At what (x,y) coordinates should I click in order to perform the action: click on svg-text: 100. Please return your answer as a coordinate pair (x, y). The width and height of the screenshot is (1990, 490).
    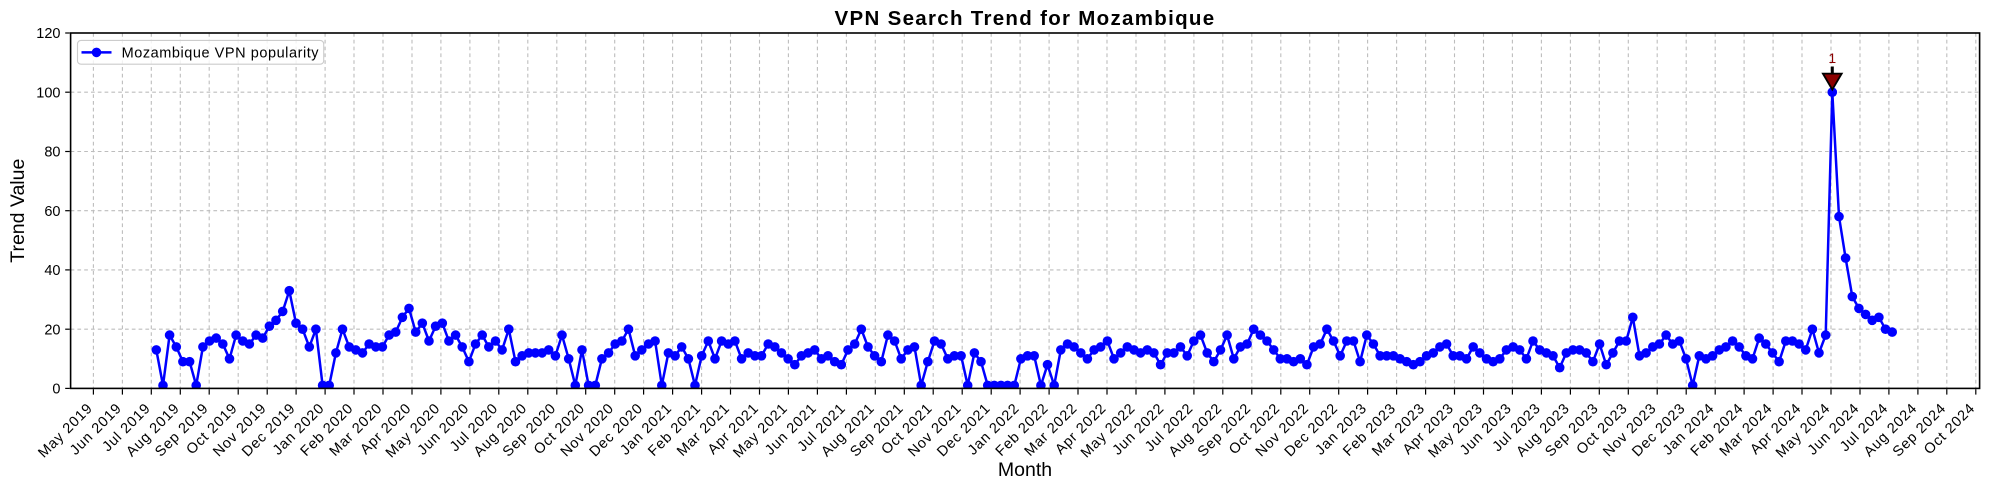
    Looking at the image, I should click on (48, 93).